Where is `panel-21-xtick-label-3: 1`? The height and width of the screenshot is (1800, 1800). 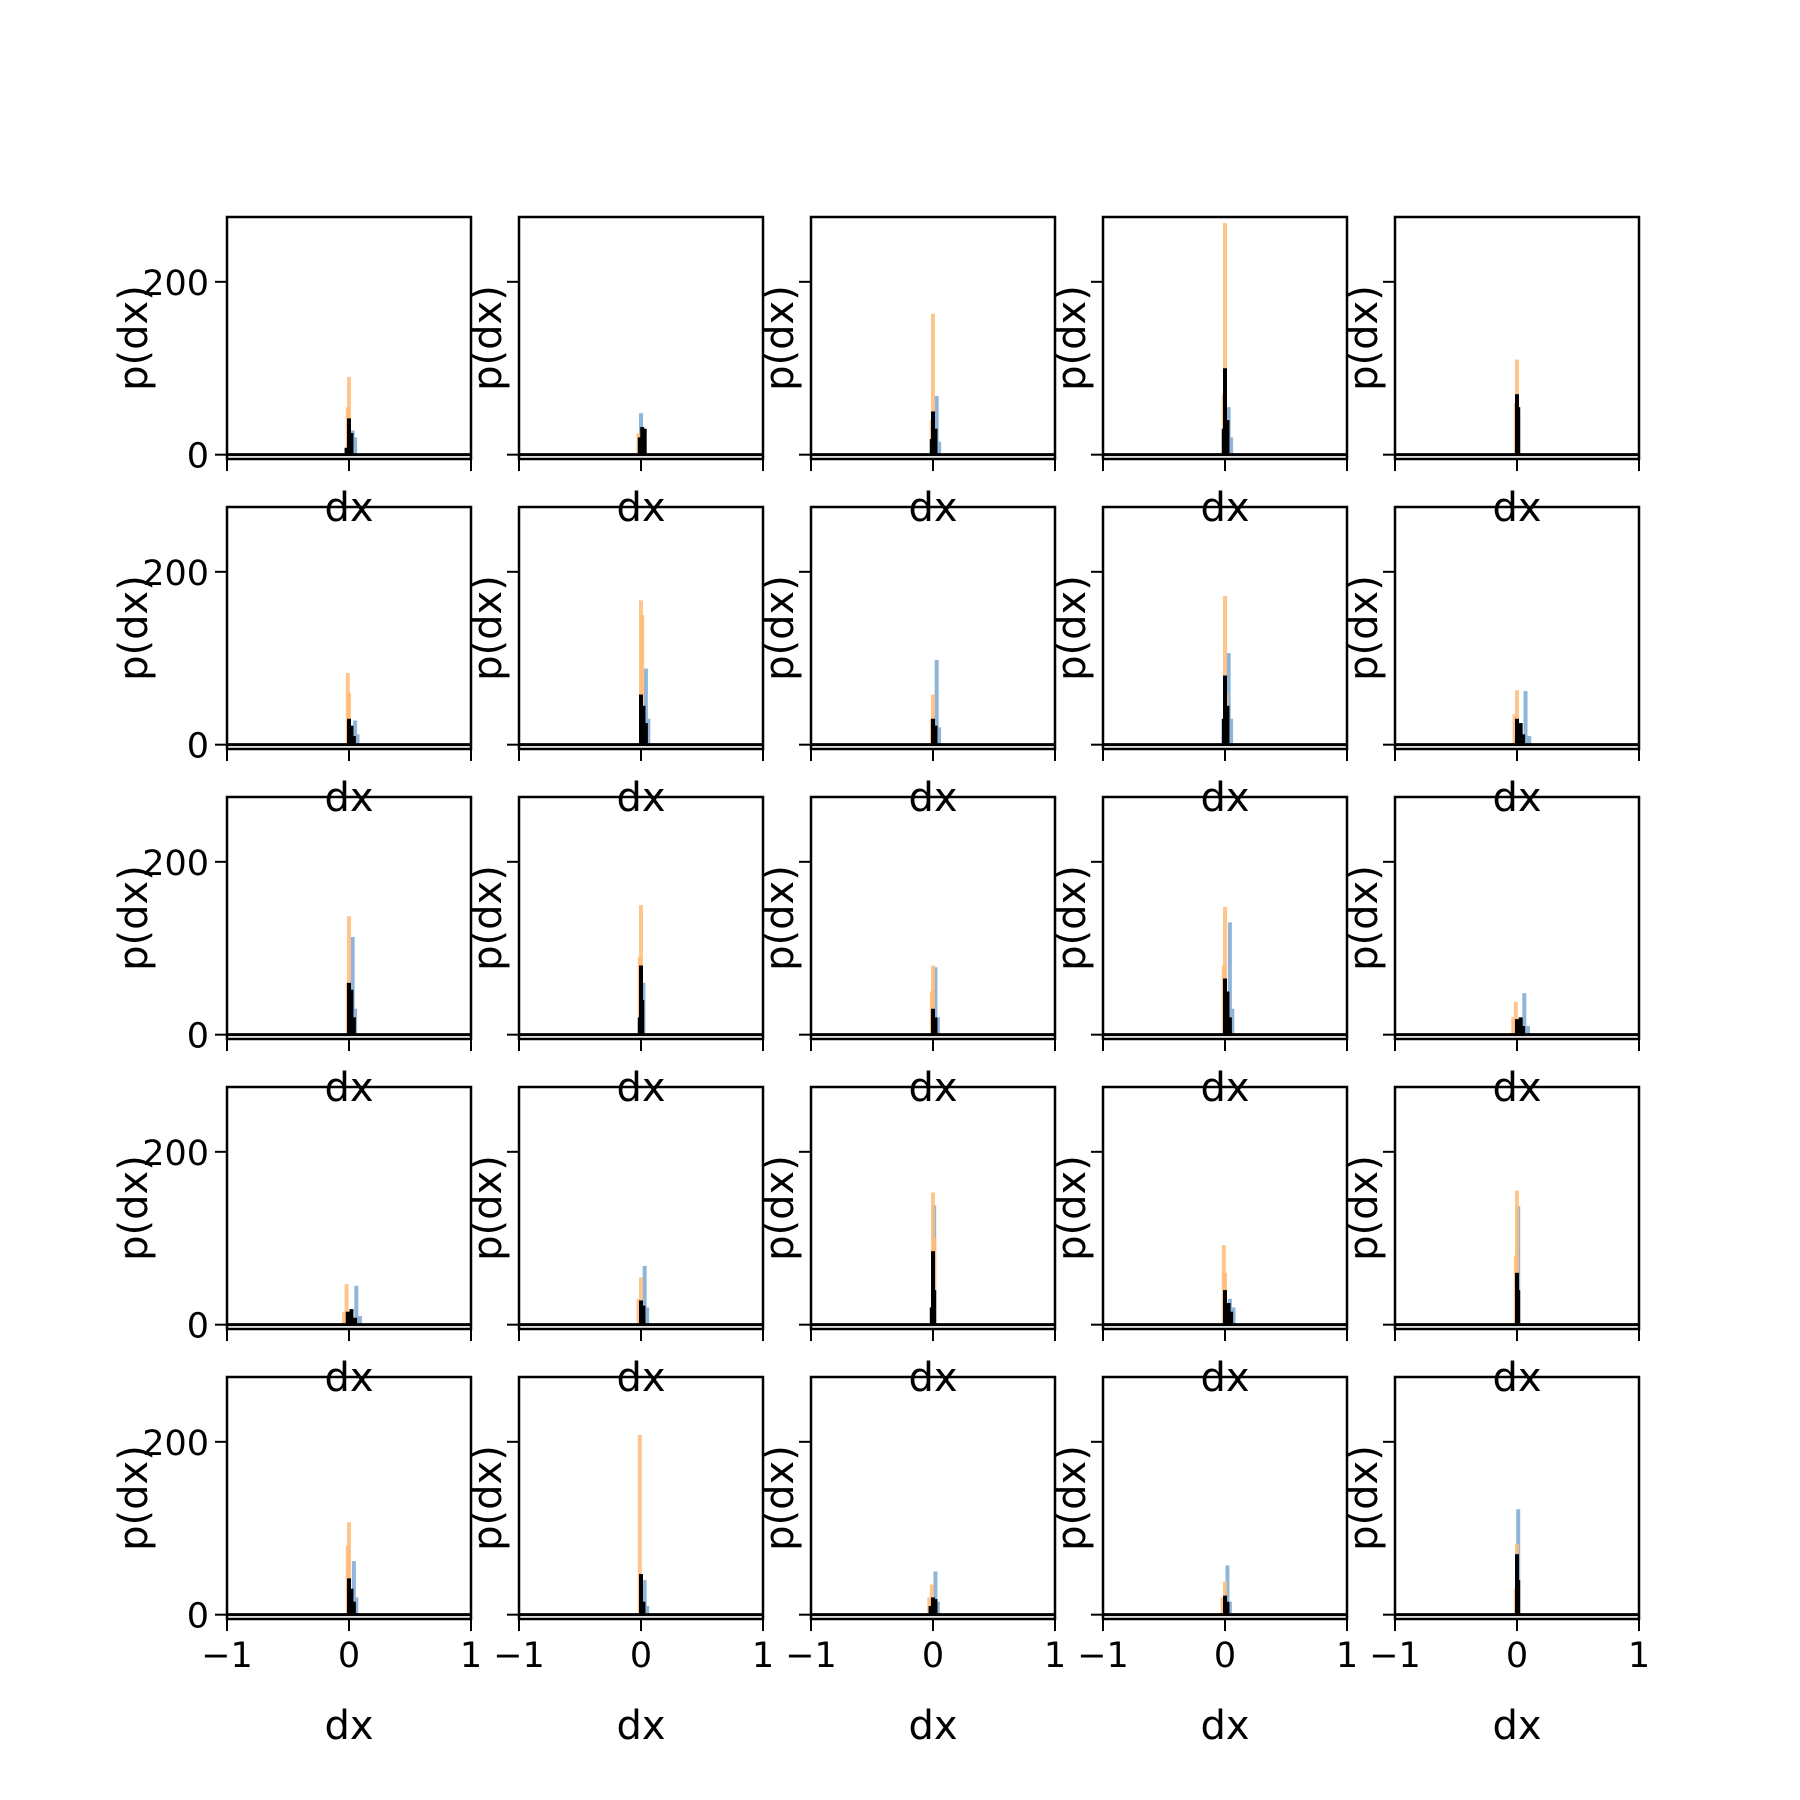 panel-21-xtick-label-3: 1 is located at coordinates (471, 1656).